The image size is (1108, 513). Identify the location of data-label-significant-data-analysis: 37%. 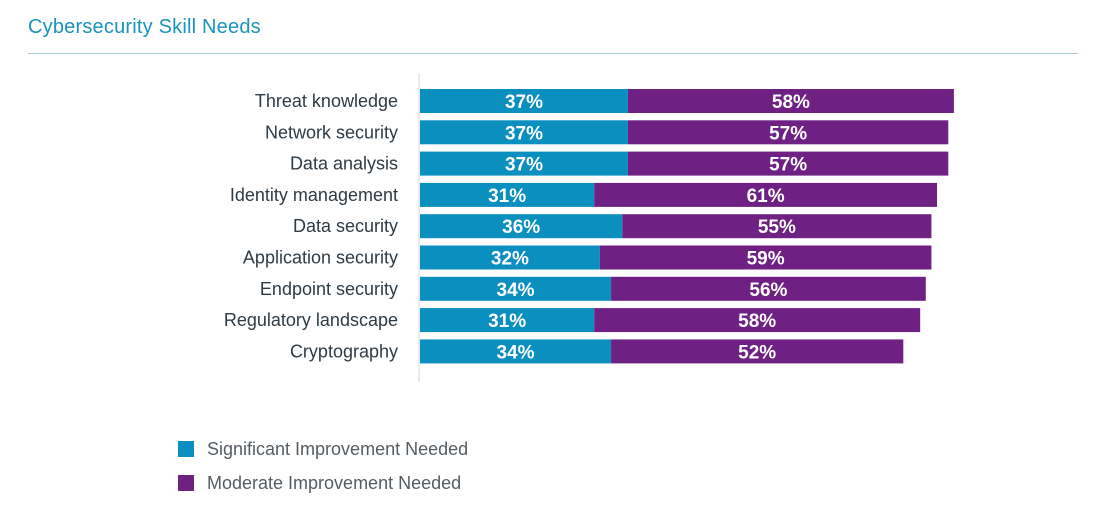
(524, 165).